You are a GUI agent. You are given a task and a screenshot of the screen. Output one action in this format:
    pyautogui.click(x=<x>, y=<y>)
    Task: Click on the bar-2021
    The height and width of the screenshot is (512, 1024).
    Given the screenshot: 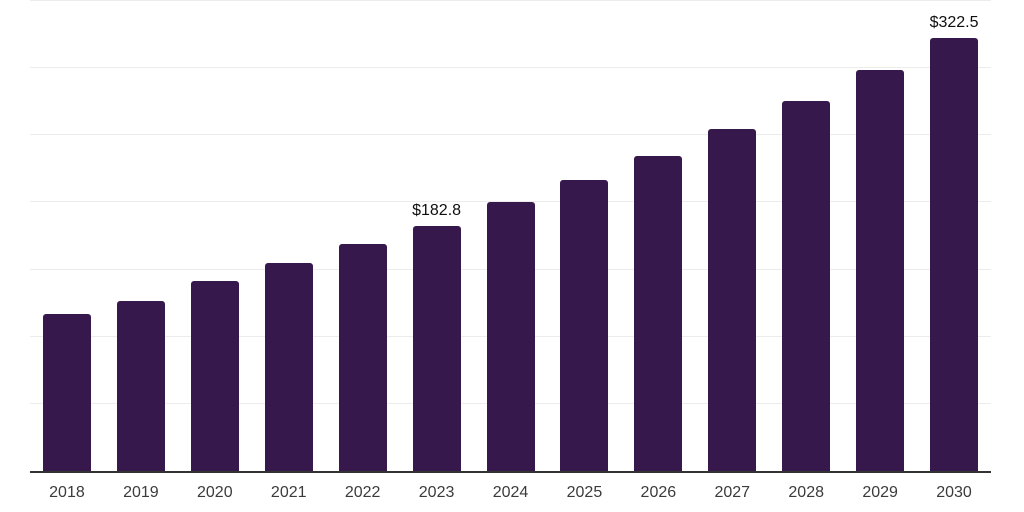 What is the action you would take?
    pyautogui.click(x=288, y=367)
    